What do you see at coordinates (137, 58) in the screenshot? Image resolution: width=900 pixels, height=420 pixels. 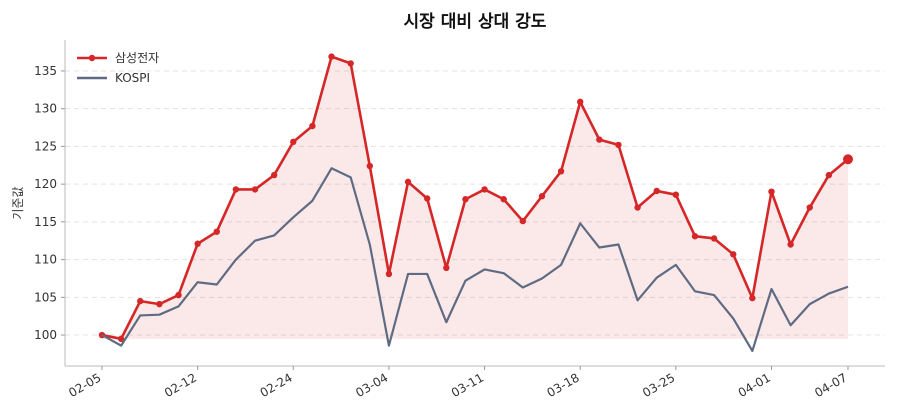 I see `legend-label: 삼성전자` at bounding box center [137, 58].